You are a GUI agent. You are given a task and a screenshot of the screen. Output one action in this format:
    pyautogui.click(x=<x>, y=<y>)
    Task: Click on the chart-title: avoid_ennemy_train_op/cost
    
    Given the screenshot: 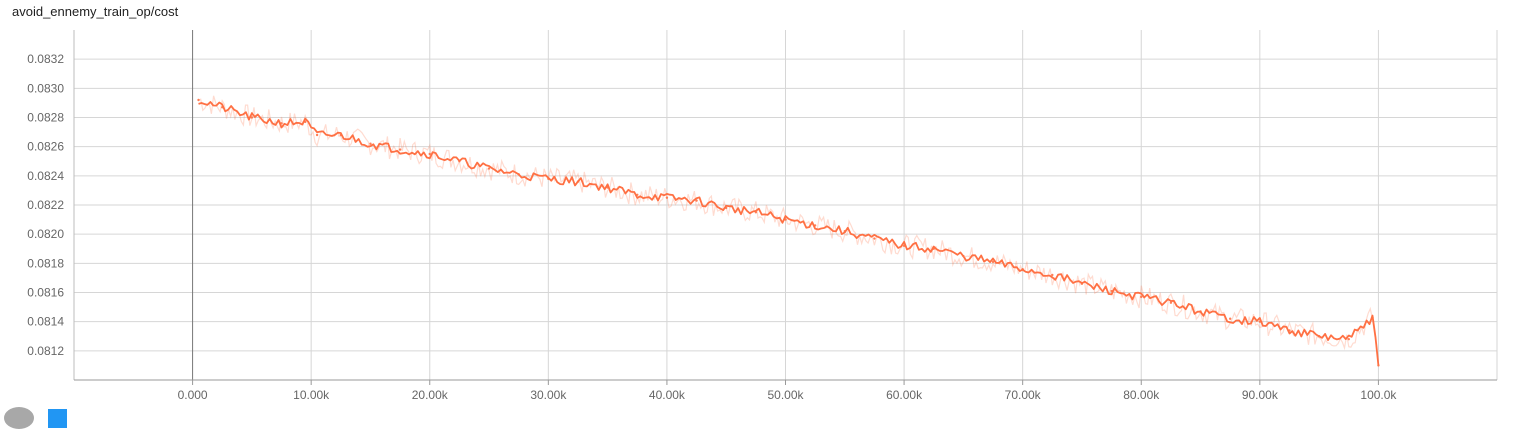 What is the action you would take?
    pyautogui.click(x=95, y=11)
    